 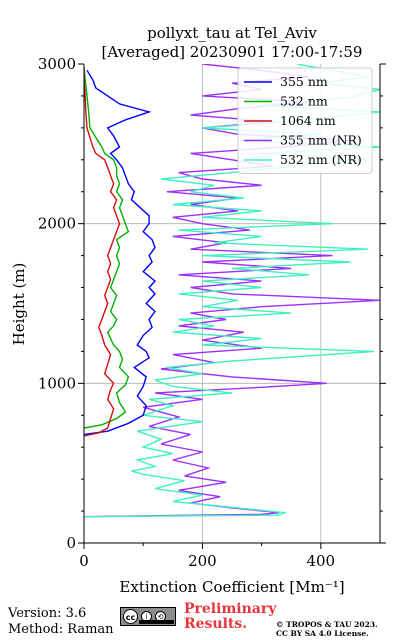 What do you see at coordinates (19, 304) in the screenshot?
I see `y-axis-label: Height (m)` at bounding box center [19, 304].